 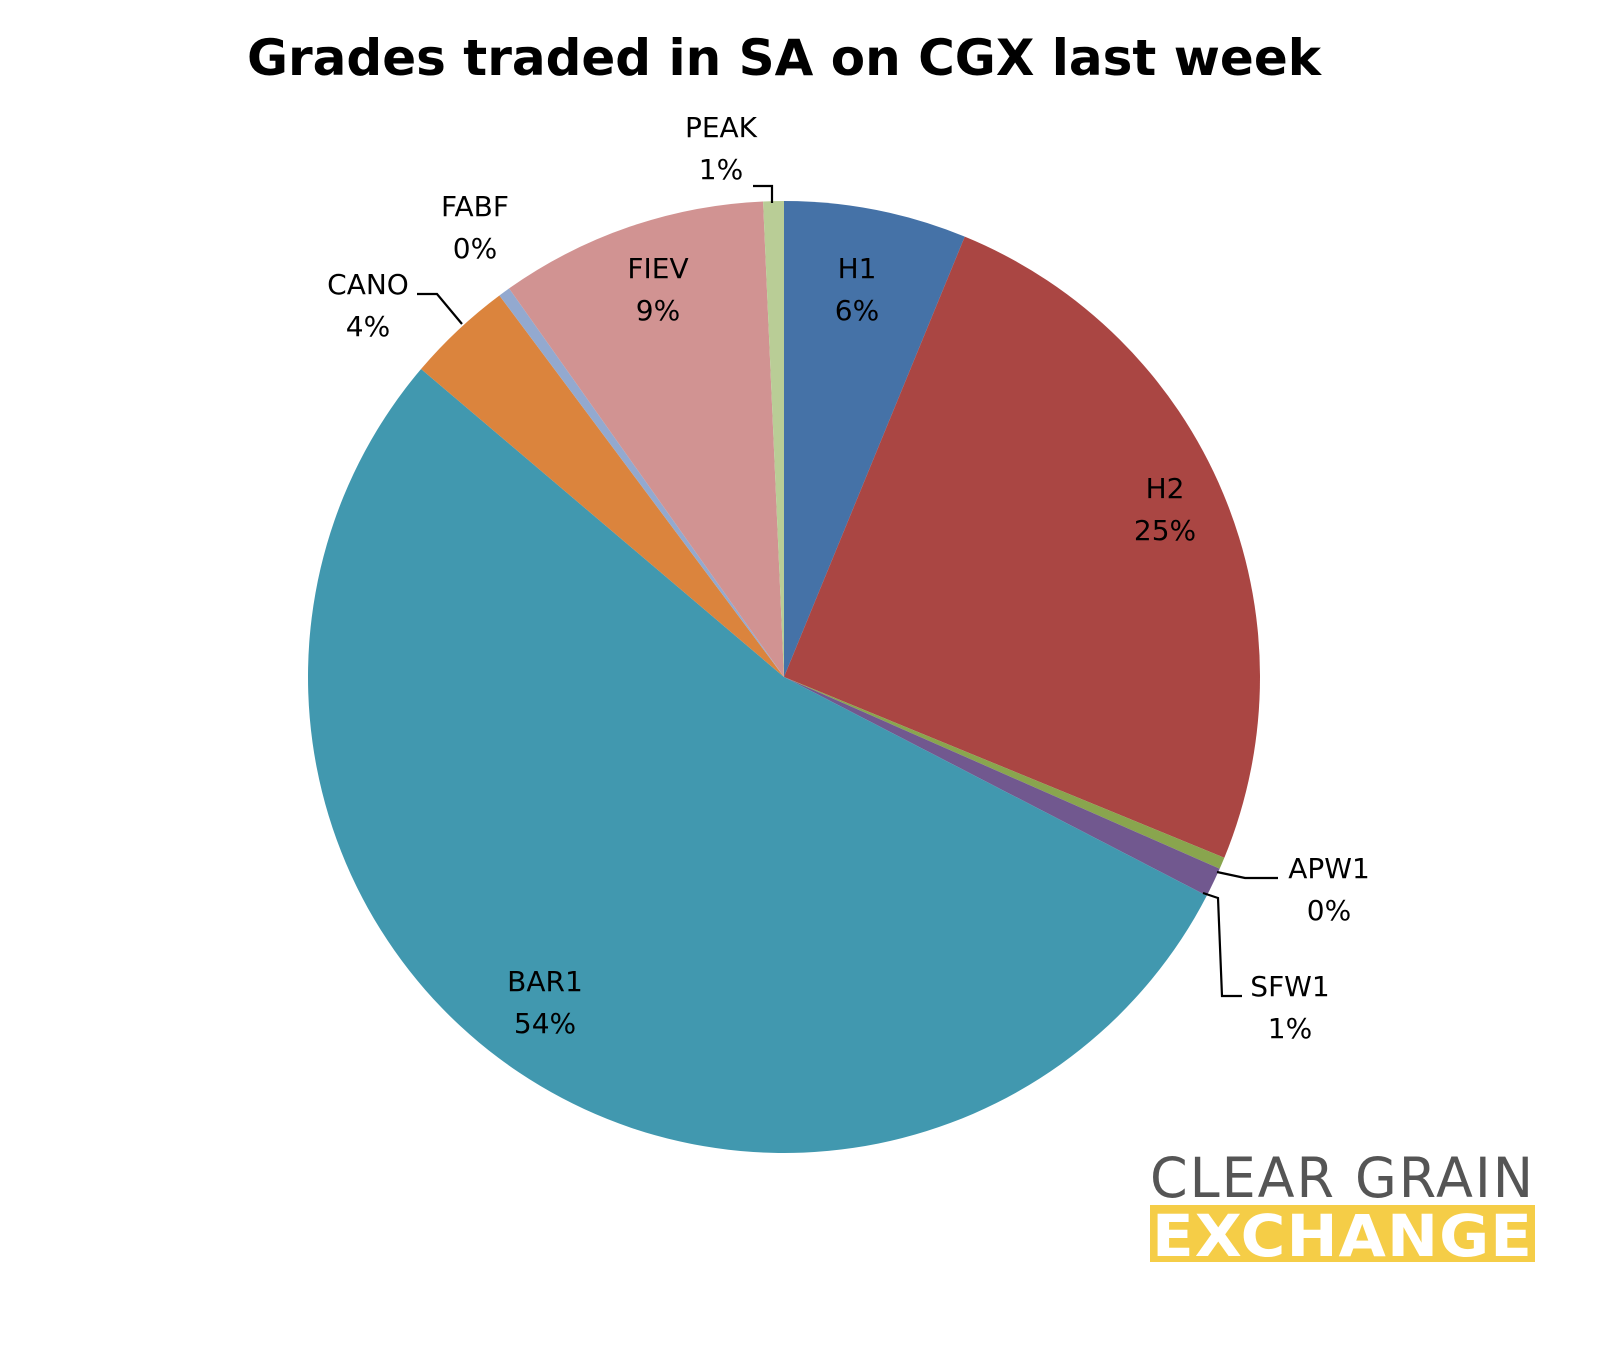 What do you see at coordinates (1289, 986) in the screenshot?
I see `slice-label-name-sfw1: SFW1` at bounding box center [1289, 986].